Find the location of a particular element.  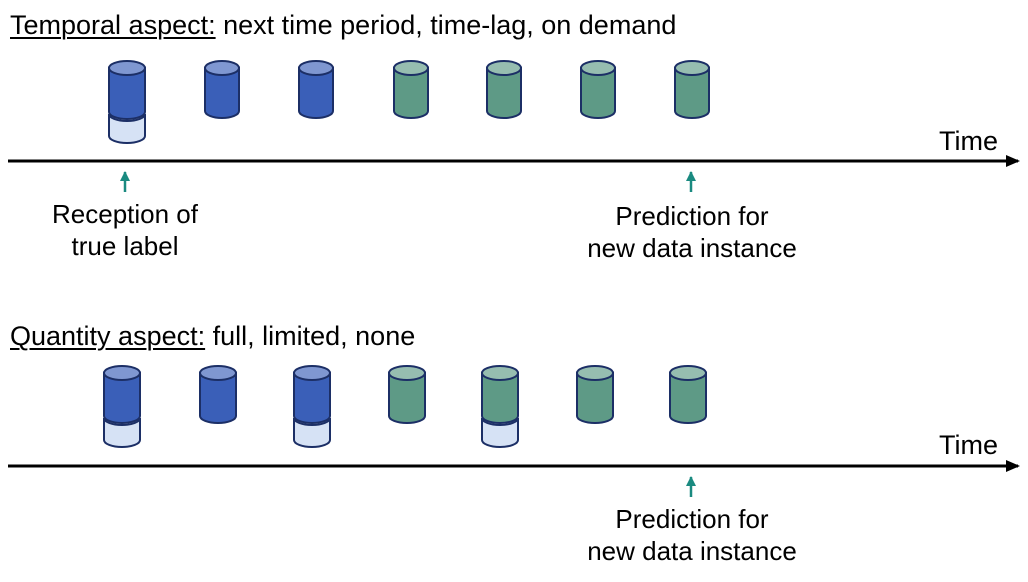

prediction-caption-temporal: Prediction for new data instance is located at coordinates (692, 232).